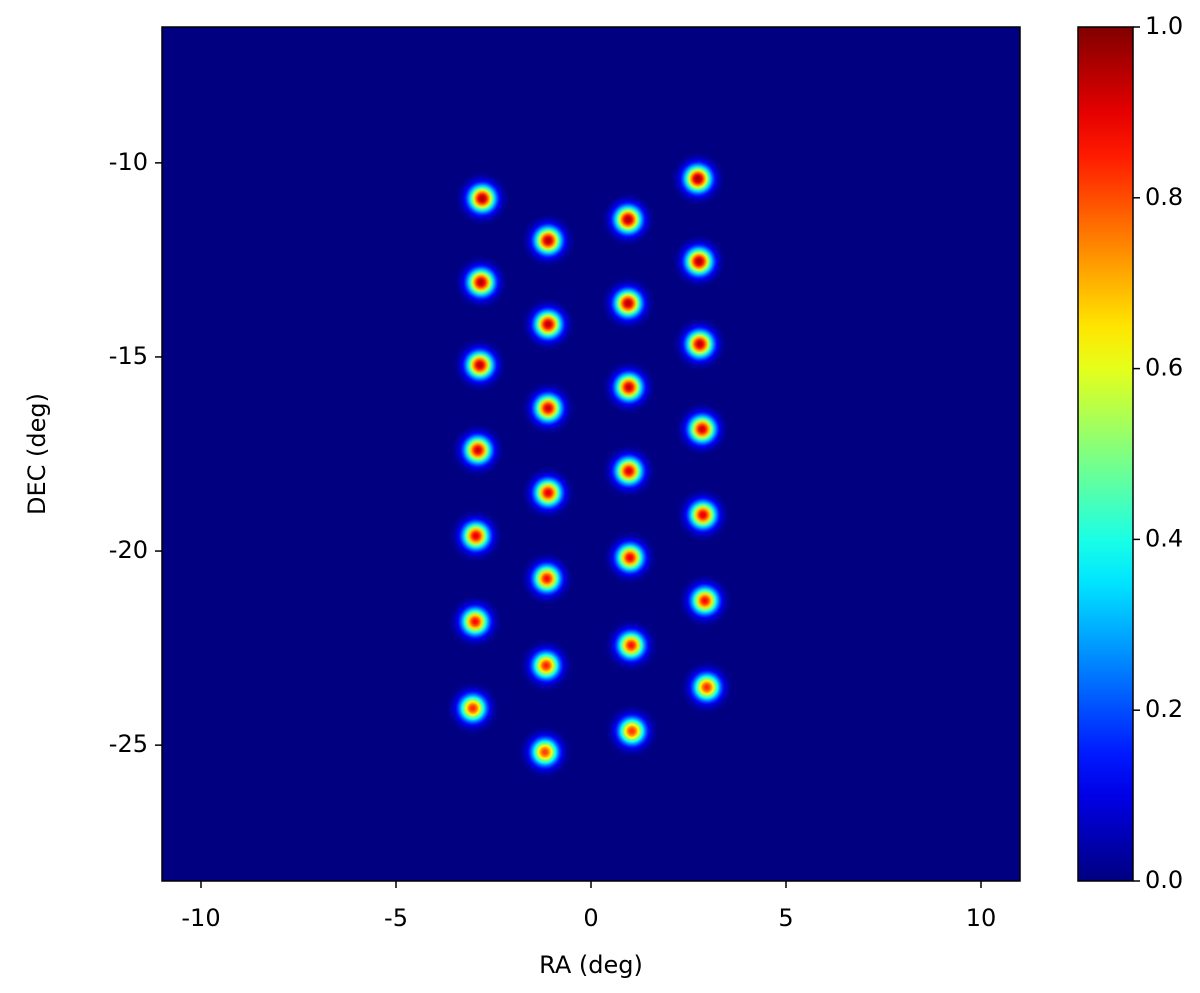 The image size is (1200, 993). What do you see at coordinates (785, 918) in the screenshot?
I see `x-tick-label: 5` at bounding box center [785, 918].